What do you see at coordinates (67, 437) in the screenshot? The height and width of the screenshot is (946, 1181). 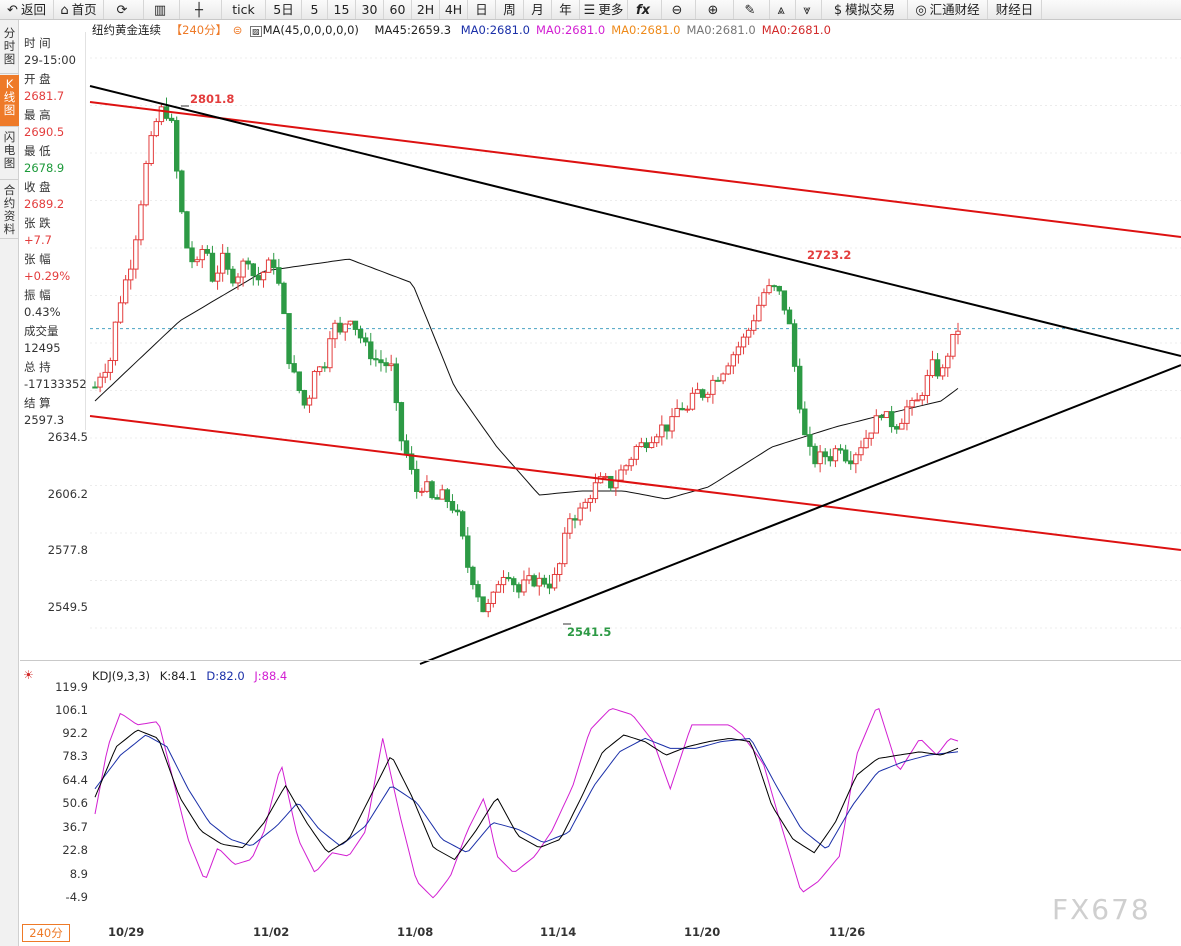 I see `price-tick-label: 2634.5` at bounding box center [67, 437].